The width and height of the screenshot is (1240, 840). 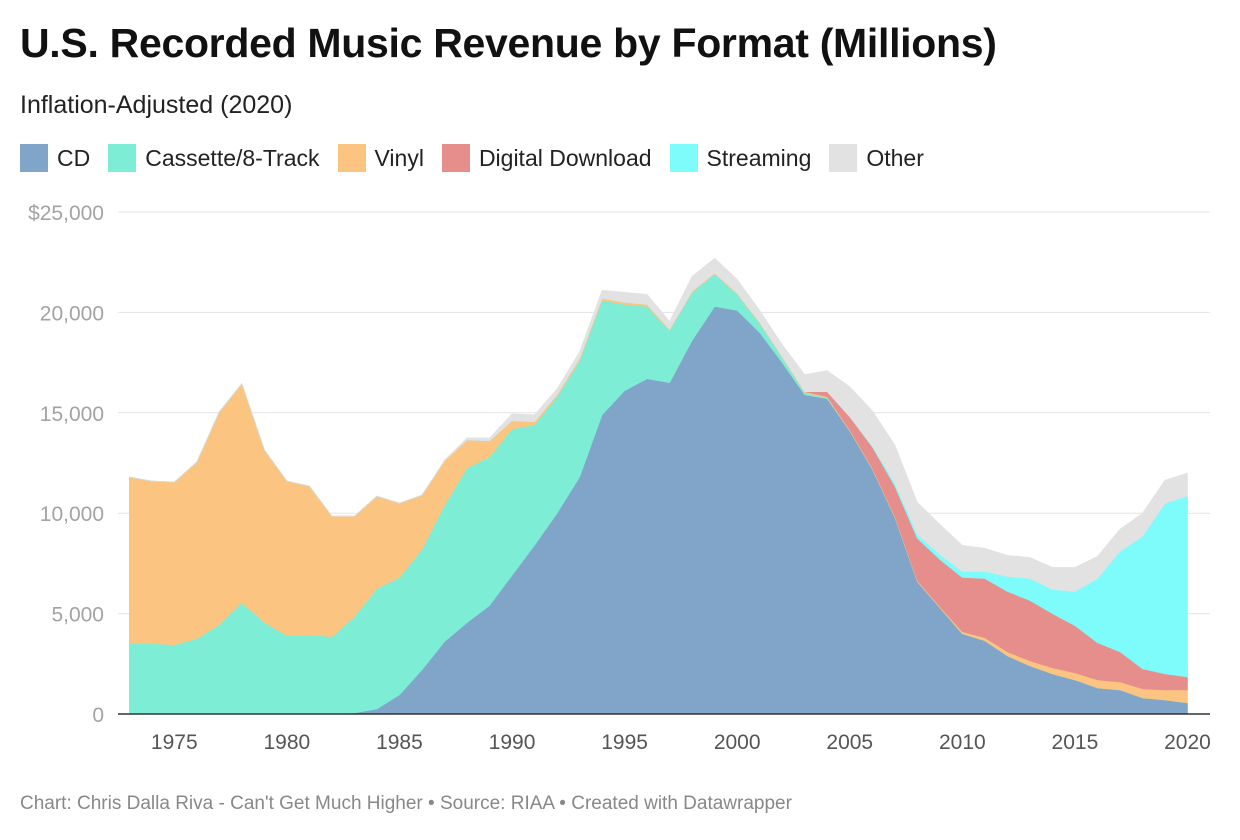 What do you see at coordinates (72, 514) in the screenshot?
I see `y-tick-label: 10,000` at bounding box center [72, 514].